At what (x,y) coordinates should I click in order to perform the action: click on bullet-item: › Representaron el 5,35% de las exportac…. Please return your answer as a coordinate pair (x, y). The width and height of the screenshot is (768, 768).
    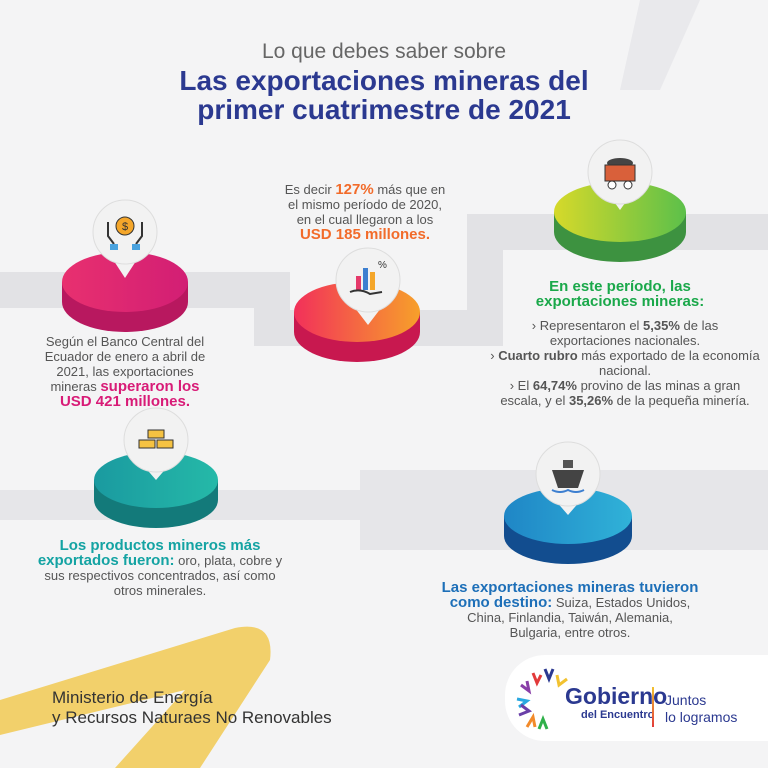
    Looking at the image, I should click on (625, 333).